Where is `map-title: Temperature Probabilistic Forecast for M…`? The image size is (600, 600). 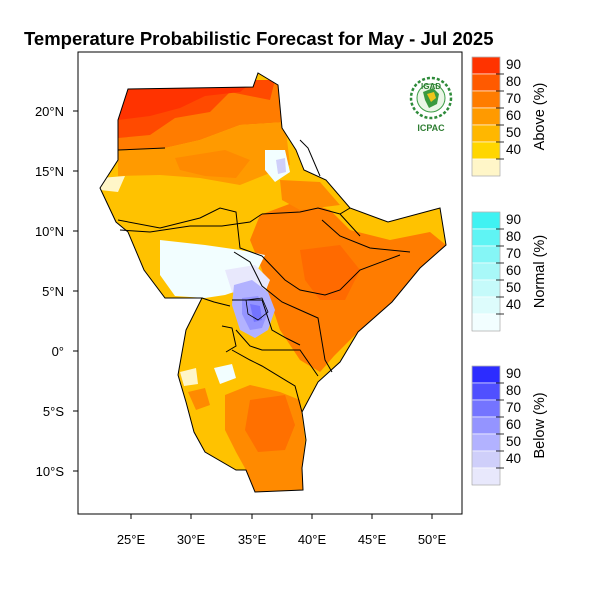 map-title: Temperature Probabilistic Forecast for M… is located at coordinates (259, 38).